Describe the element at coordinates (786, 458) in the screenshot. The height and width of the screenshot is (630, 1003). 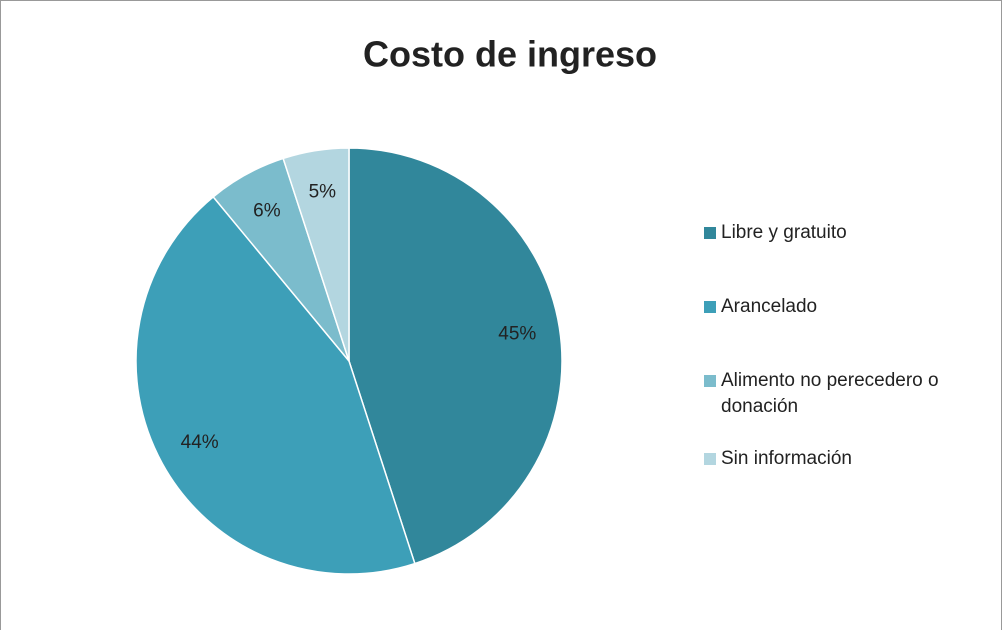
I see `legend-label: Sin información` at that location.